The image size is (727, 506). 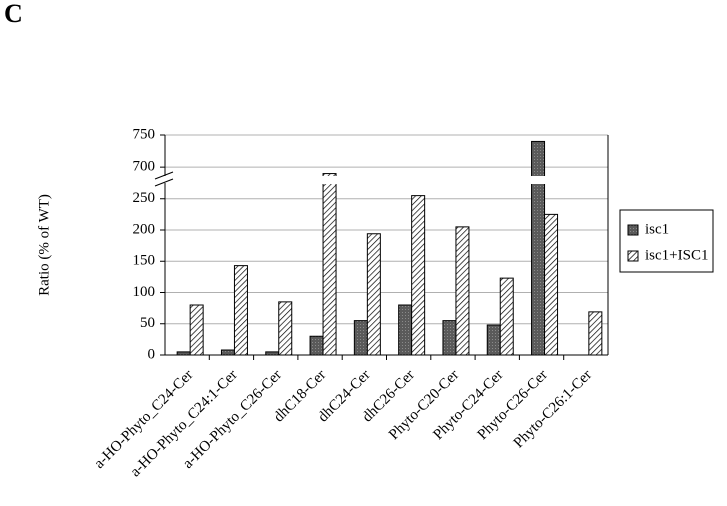 What do you see at coordinates (553, 409) in the screenshot?
I see `x-tick-label: Phyto-C26:1-Cer` at bounding box center [553, 409].